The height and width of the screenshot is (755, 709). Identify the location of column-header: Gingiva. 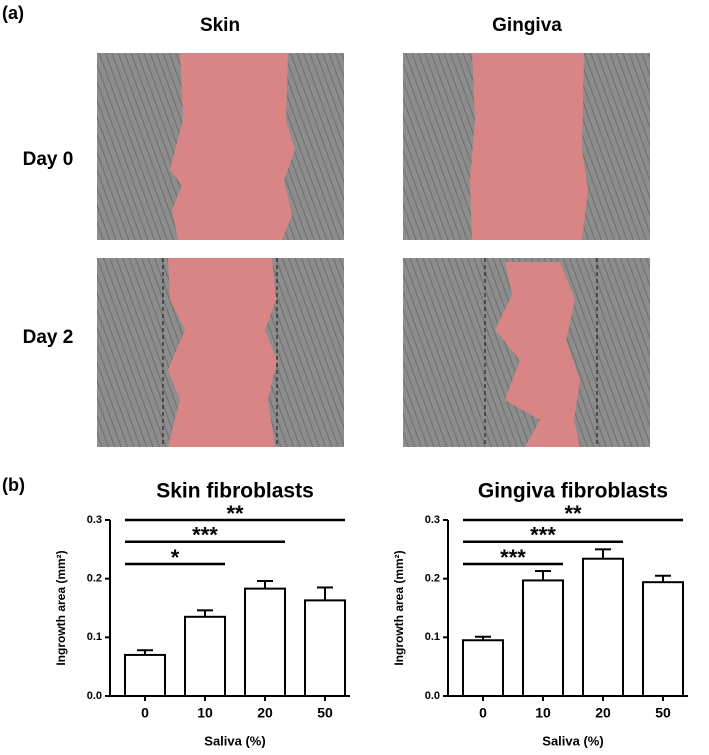
(527, 25).